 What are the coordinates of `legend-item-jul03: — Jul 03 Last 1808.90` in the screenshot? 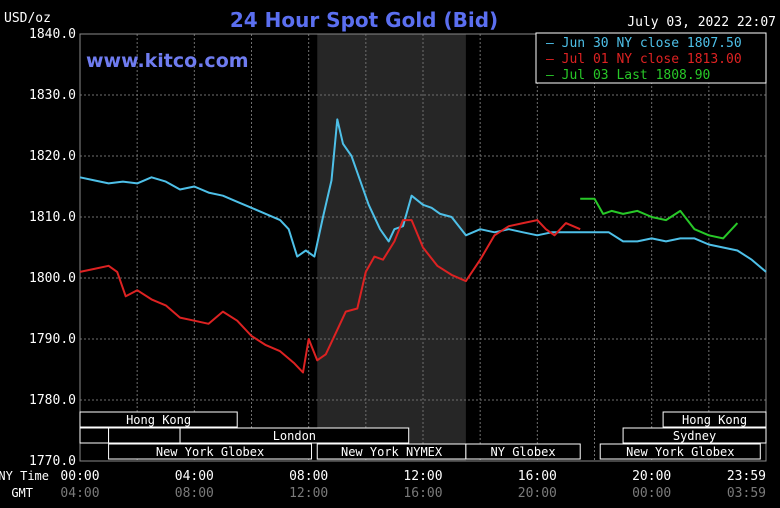 It's located at (628, 75).